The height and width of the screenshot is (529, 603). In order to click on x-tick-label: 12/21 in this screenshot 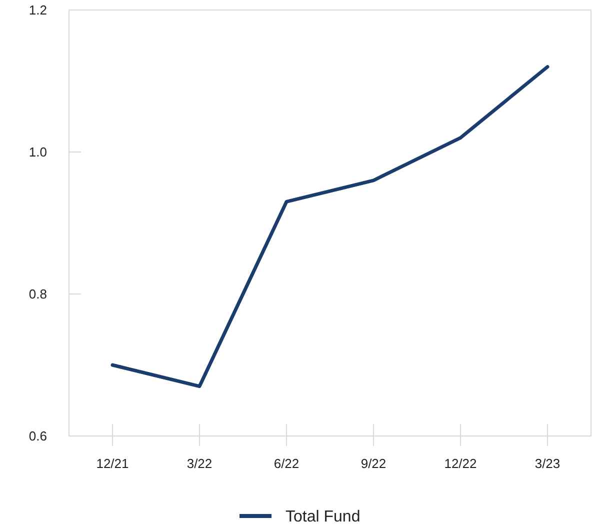, I will do `click(112, 463)`.